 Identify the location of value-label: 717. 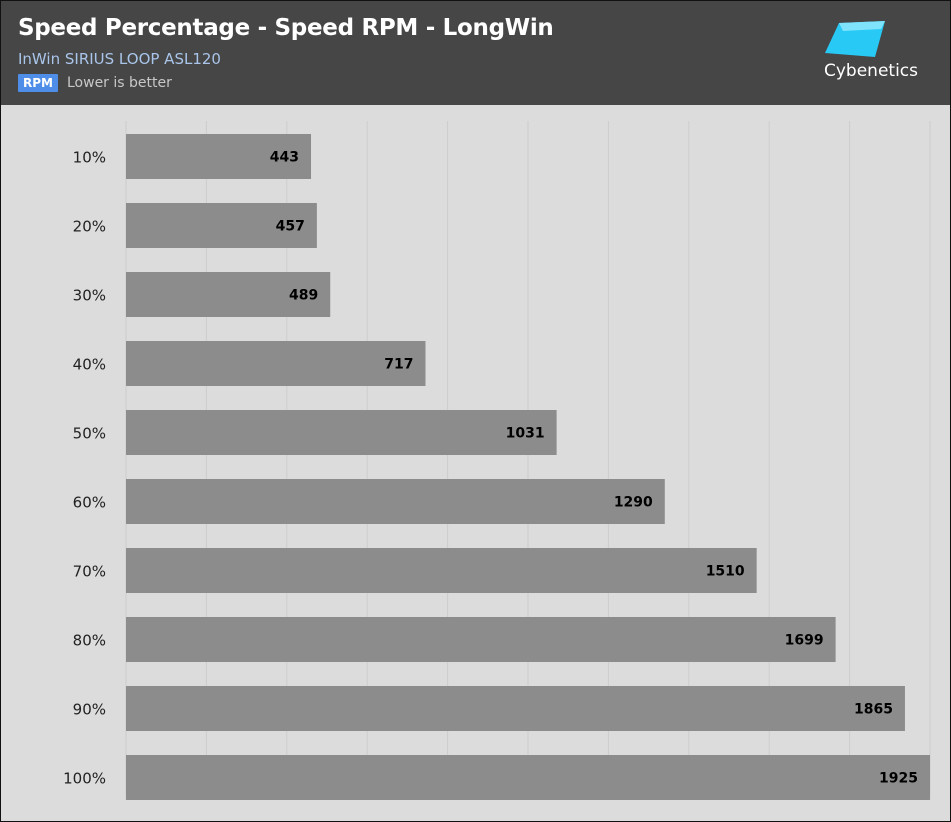
(398, 365).